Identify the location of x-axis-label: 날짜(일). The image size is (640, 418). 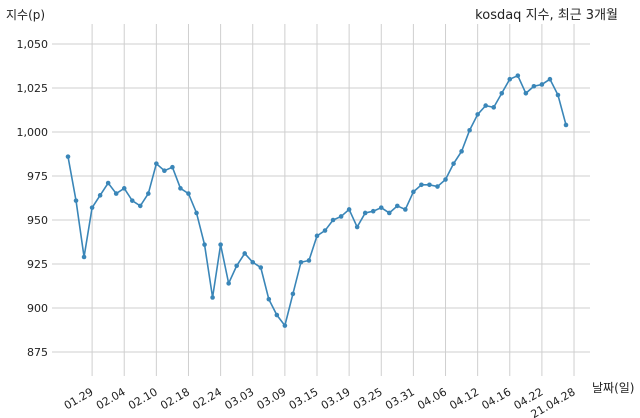
(613, 388).